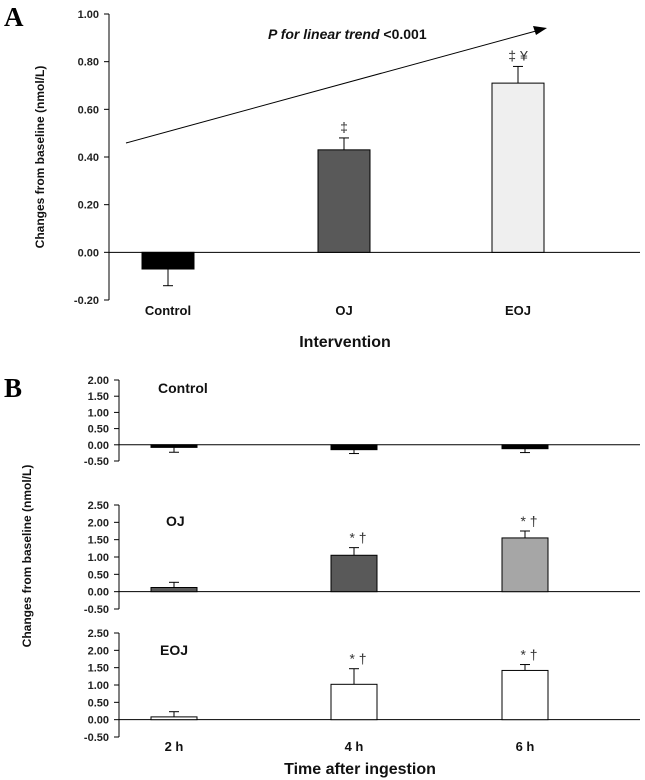 The width and height of the screenshot is (645, 780). Describe the element at coordinates (183, 388) in the screenshot. I see `panel-b-subplot-title: Control` at that location.